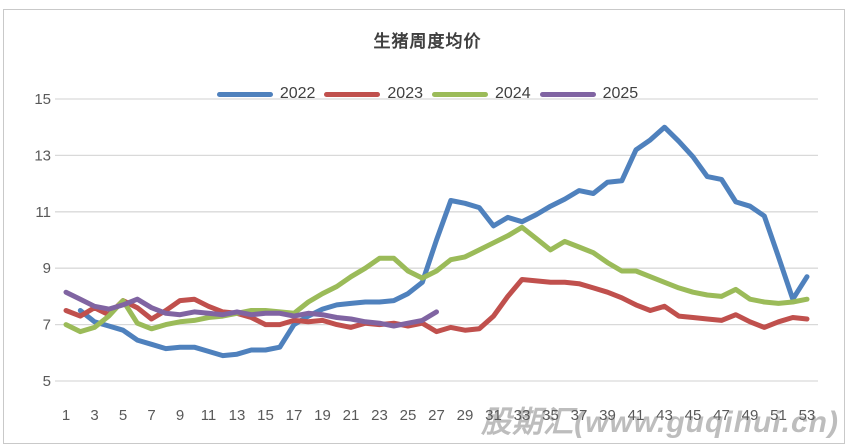 The height and width of the screenshot is (447, 855). I want to click on series-line-2025, so click(251, 309).